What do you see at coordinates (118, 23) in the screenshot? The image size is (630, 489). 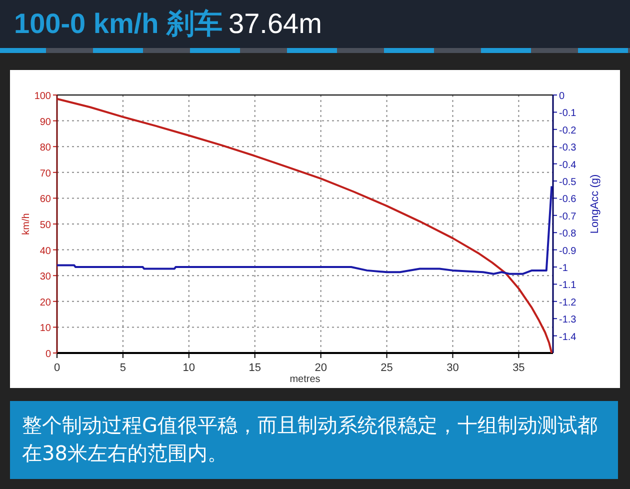 I see `chart-title: 100-0 km/h 刹车` at bounding box center [118, 23].